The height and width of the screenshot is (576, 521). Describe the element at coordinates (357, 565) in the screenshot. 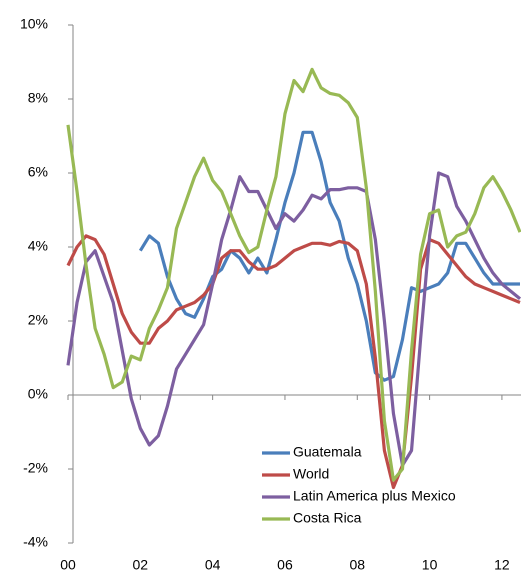

I see `x-tick-label: 08` at that location.